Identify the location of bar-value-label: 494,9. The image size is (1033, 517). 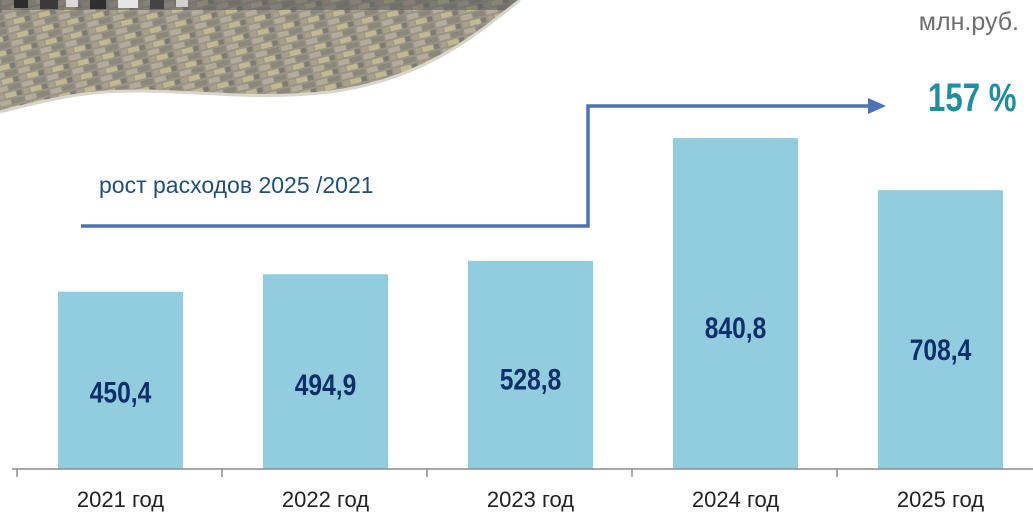
(326, 385).